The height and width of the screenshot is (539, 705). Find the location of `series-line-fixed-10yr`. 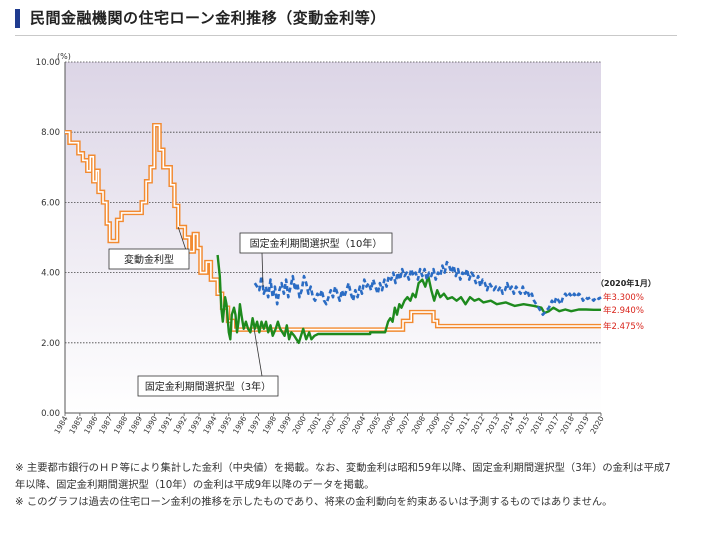

series-line-fixed-10yr is located at coordinates (427, 288).